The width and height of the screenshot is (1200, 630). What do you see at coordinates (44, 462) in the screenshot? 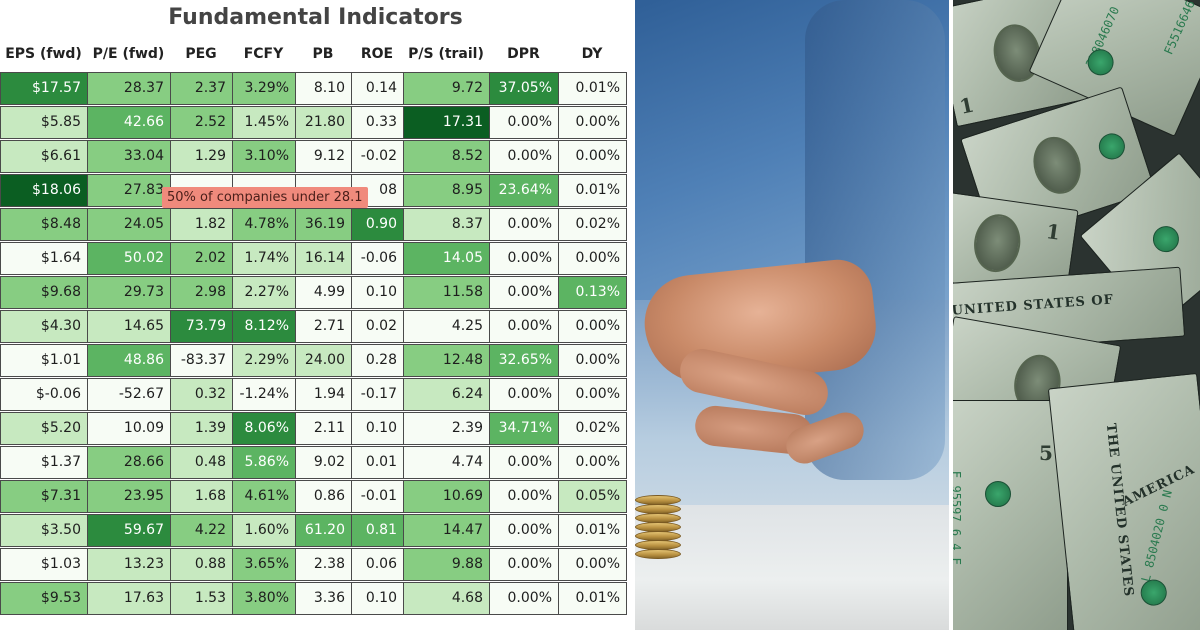
I see `table-cell: $1.37` at bounding box center [44, 462].